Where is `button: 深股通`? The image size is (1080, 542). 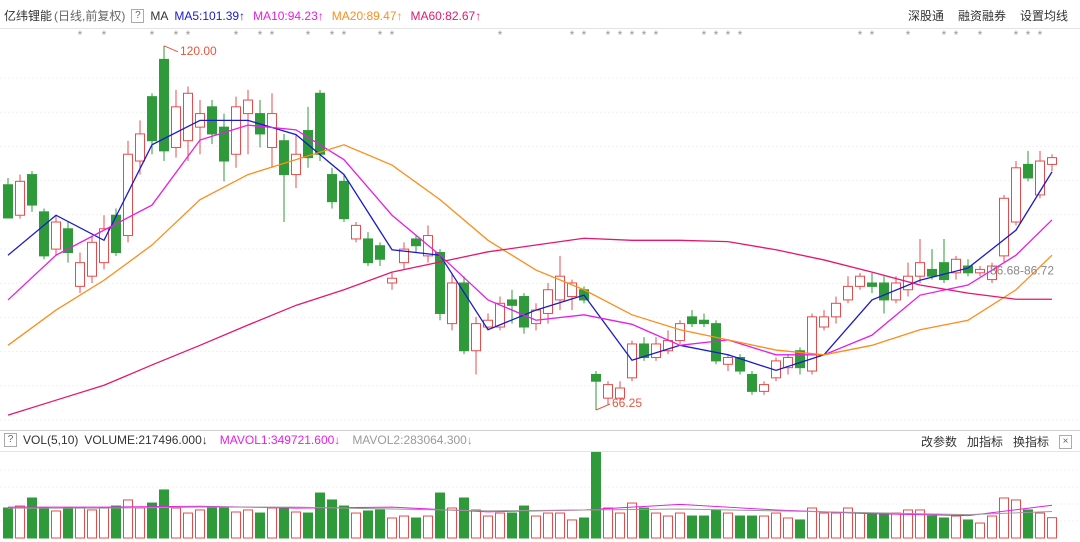
button: 深股通 is located at coordinates (925, 16).